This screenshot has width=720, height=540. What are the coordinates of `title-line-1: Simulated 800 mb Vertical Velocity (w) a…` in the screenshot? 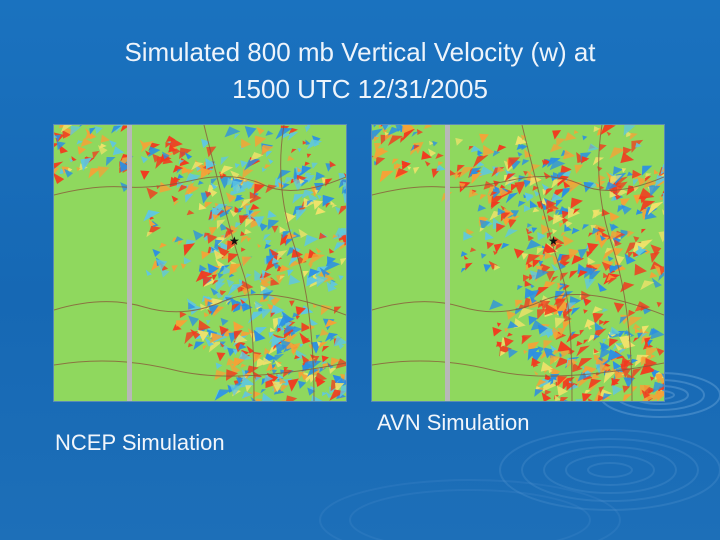 It's located at (360, 52).